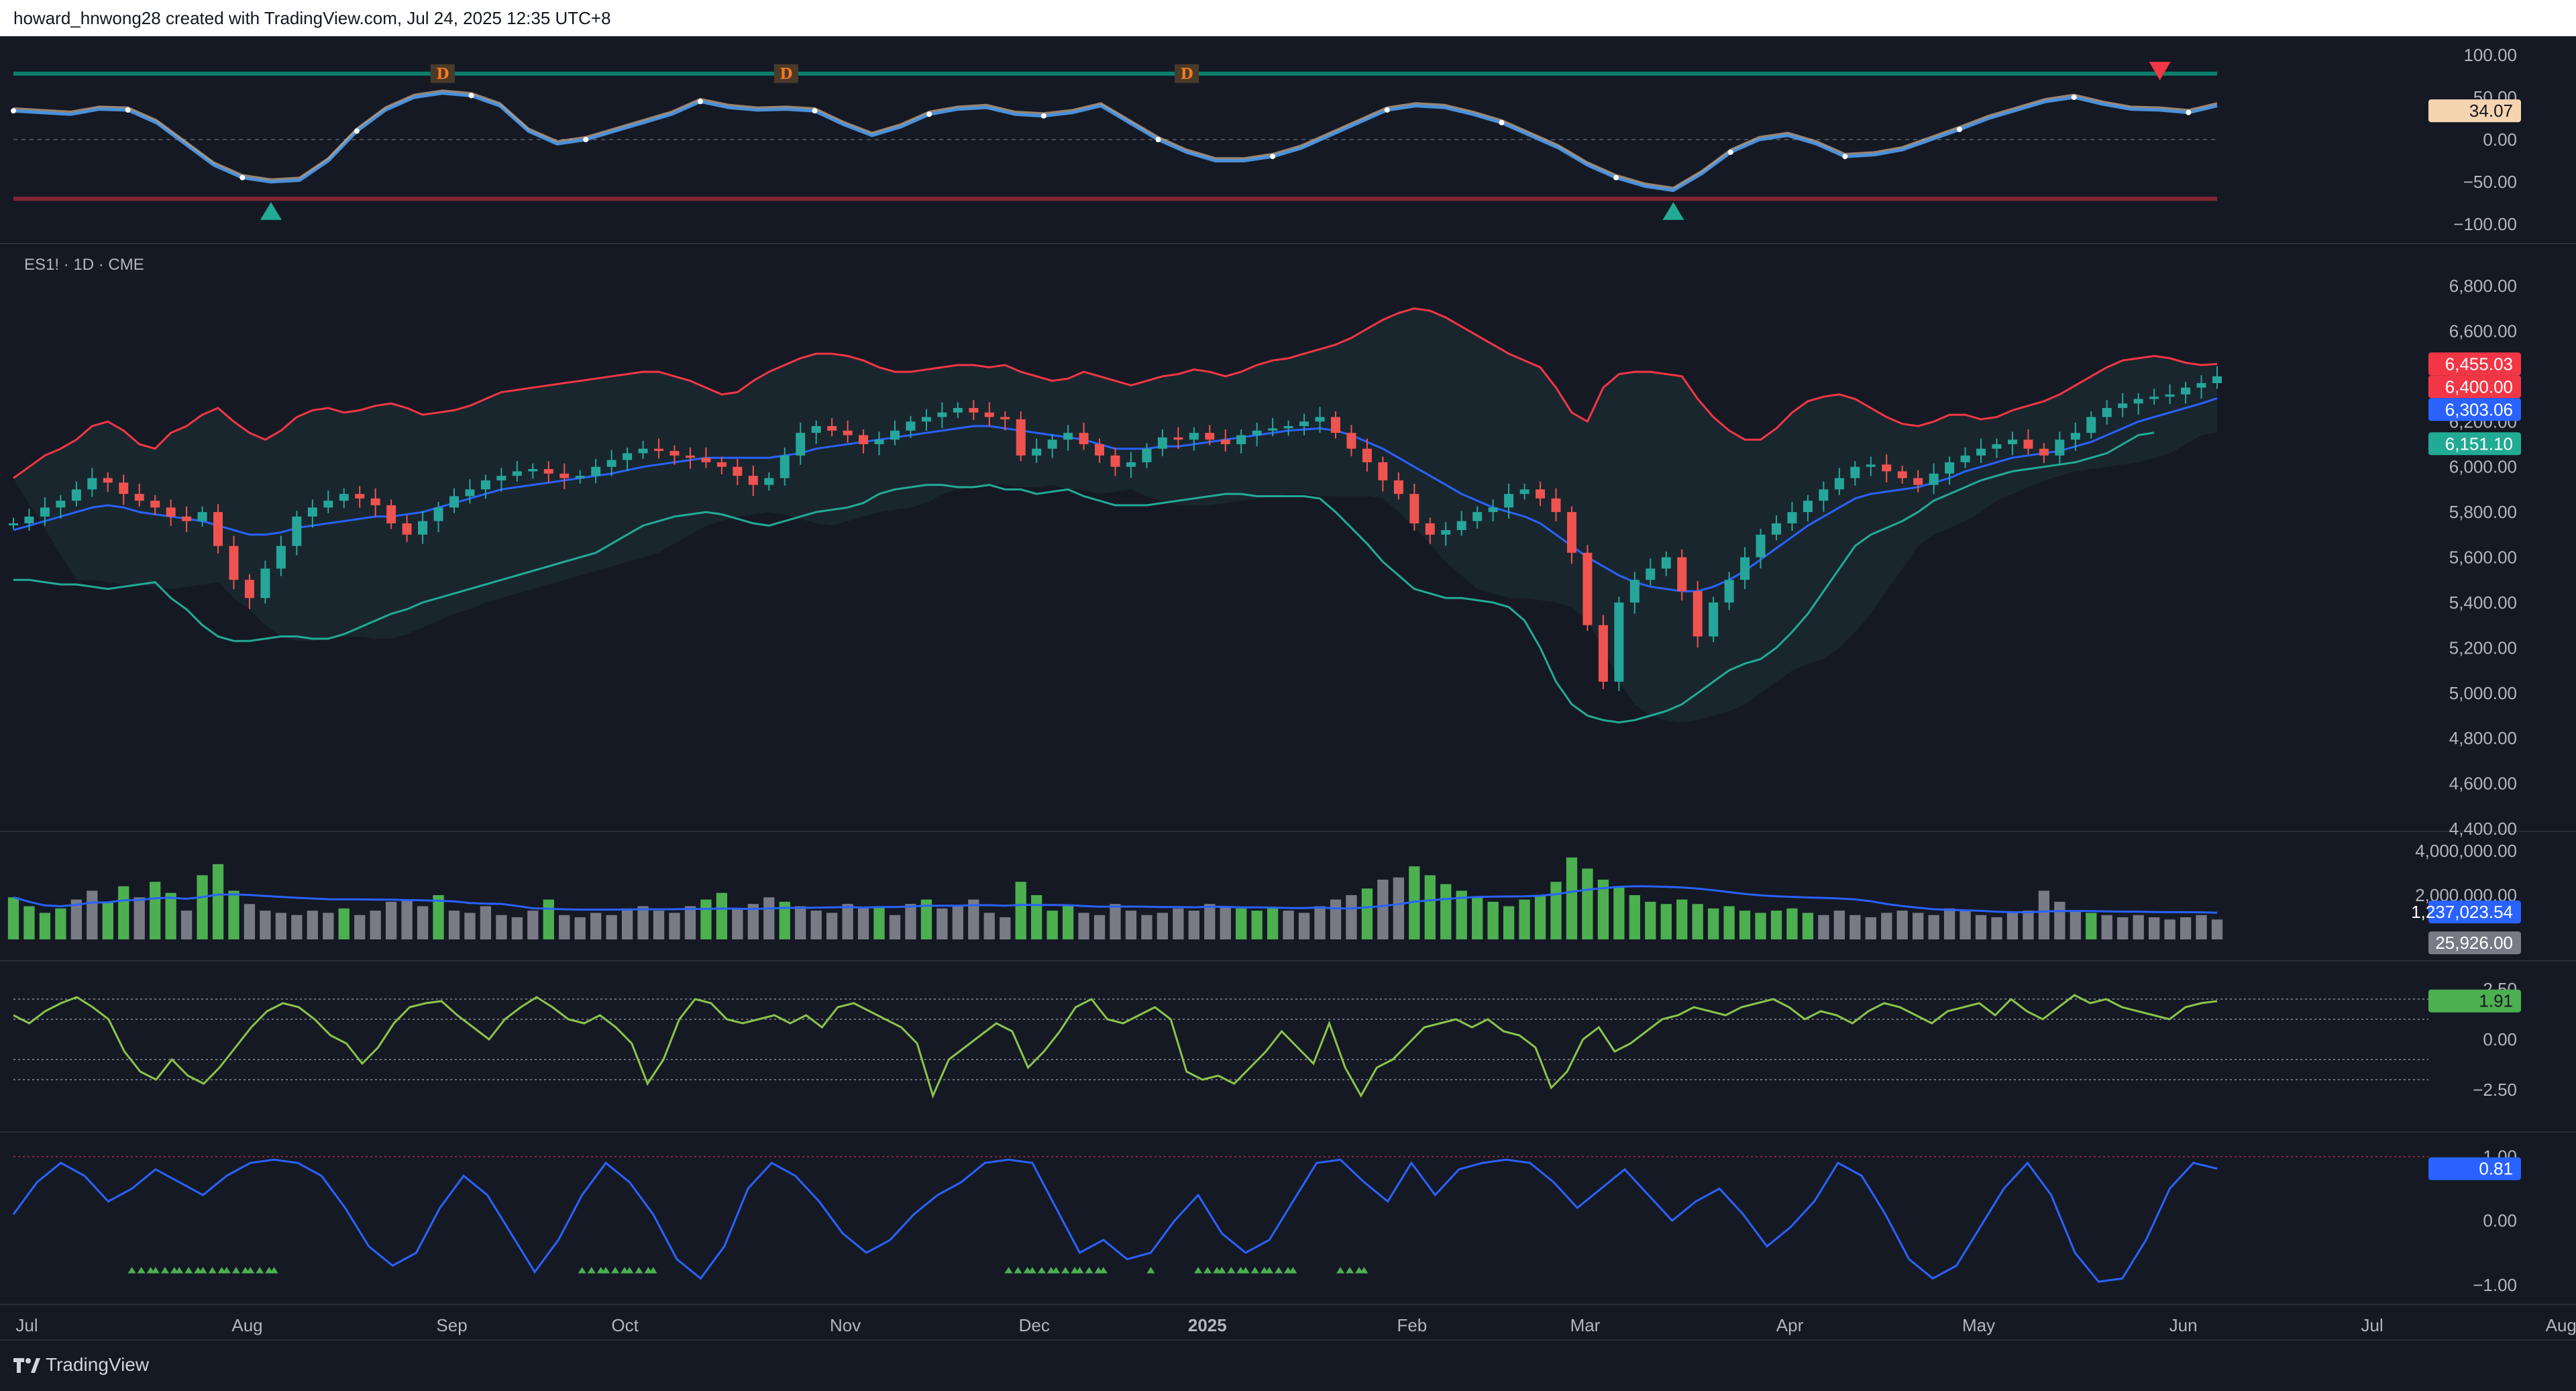 Image resolution: width=2576 pixels, height=1391 pixels. What do you see at coordinates (442, 73) in the screenshot?
I see `divergence-marker-bg` at bounding box center [442, 73].